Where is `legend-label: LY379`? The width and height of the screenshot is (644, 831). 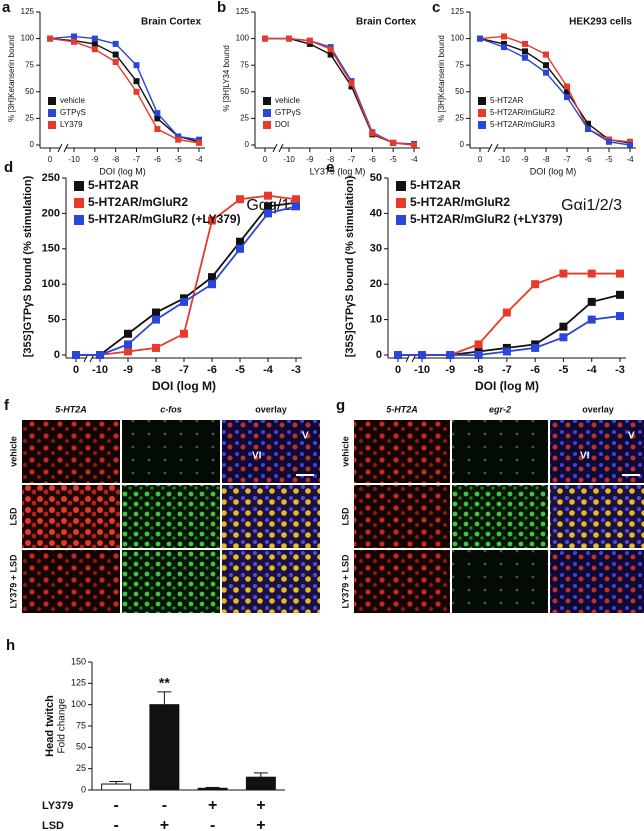
legend-label: LY379 is located at coordinates (71, 124).